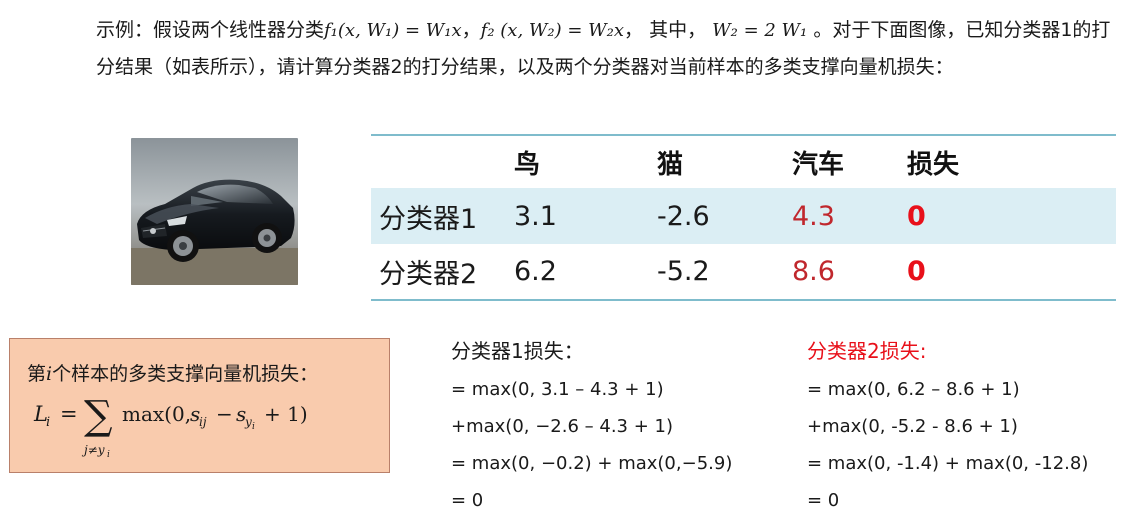 This screenshot has width=1133, height=519. What do you see at coordinates (393, 30) in the screenshot?
I see `formula-f1: f₁(x, W₁) = W₁x` at bounding box center [393, 30].